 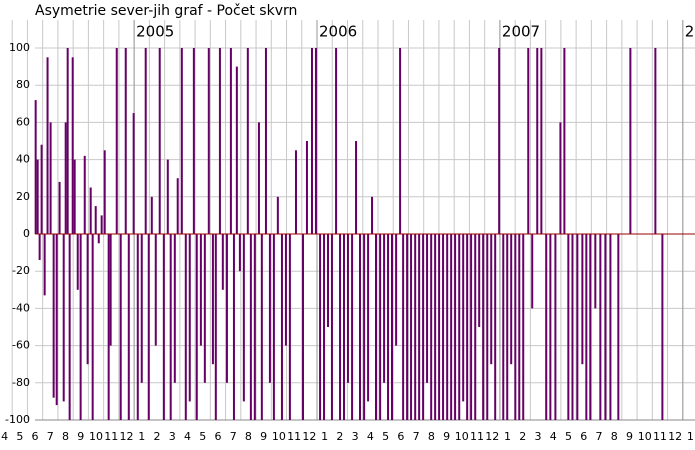 What do you see at coordinates (65, 436) in the screenshot?
I see `x-tick-label: 8` at bounding box center [65, 436].